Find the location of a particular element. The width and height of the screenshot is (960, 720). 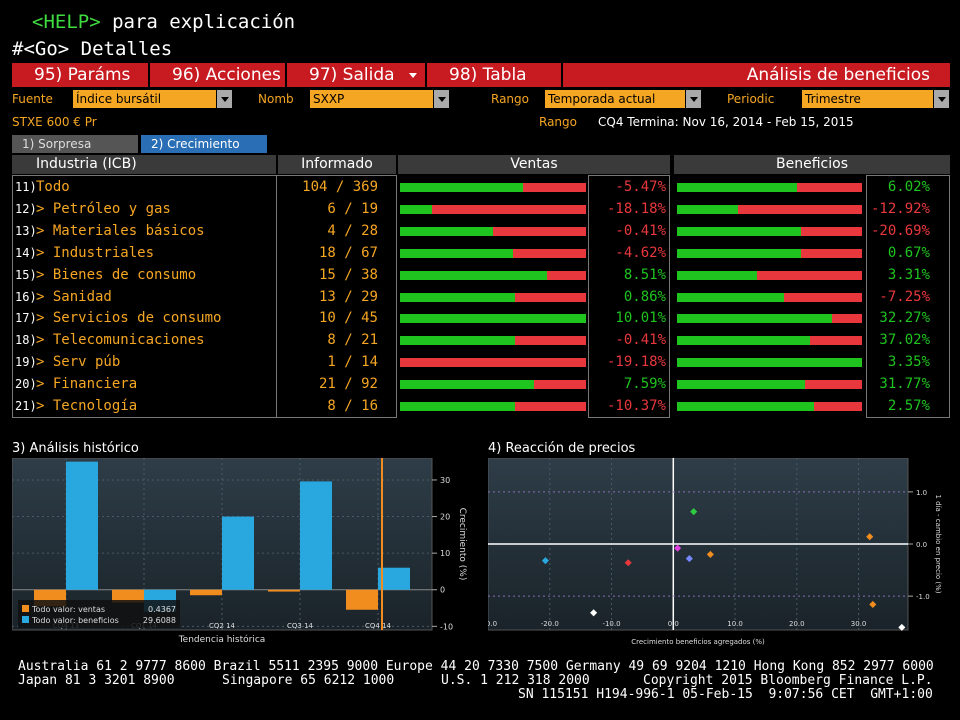

legend-ventas-name: Todo valor: ventas is located at coordinates (68, 609).